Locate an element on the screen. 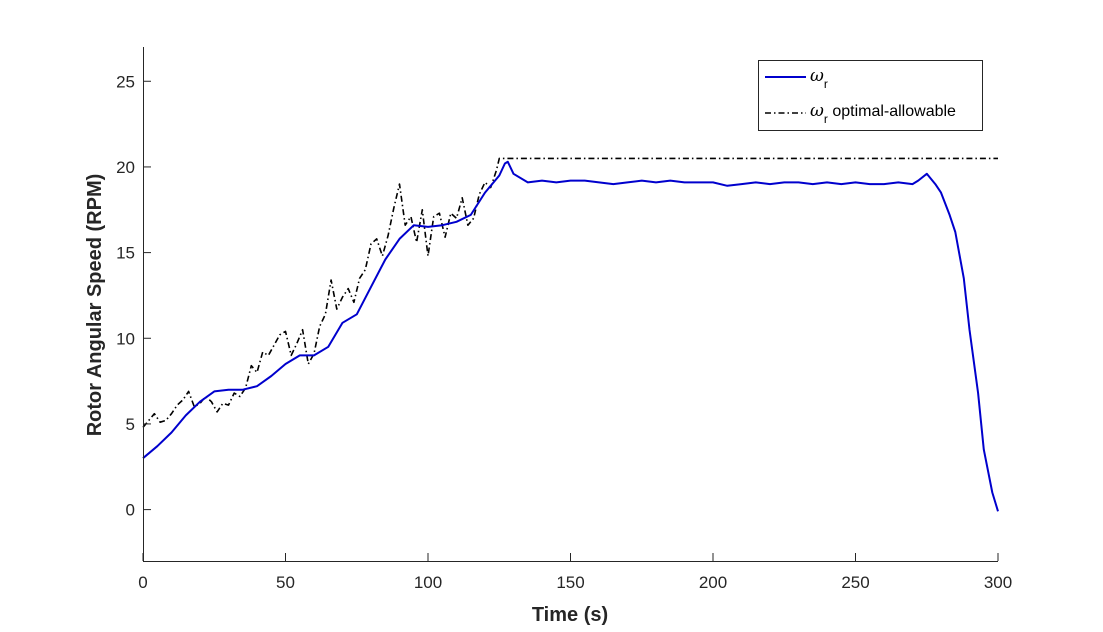 The width and height of the screenshot is (1103, 632). legend-label-series-1: ωr is located at coordinates (819, 78).